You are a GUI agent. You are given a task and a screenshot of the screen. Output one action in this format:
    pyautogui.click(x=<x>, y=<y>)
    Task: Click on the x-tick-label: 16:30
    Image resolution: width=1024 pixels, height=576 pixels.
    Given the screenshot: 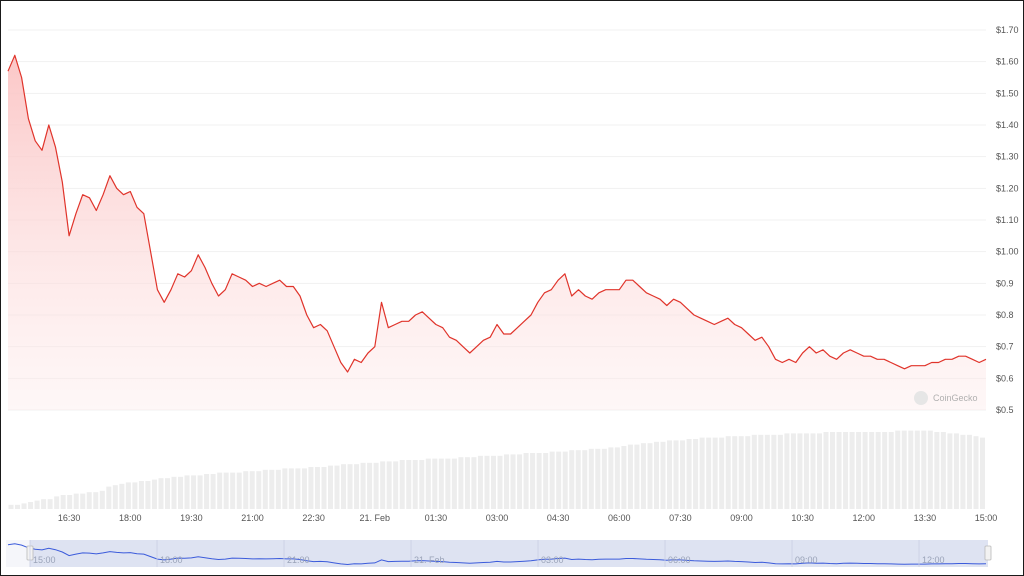 What is the action you would take?
    pyautogui.click(x=69, y=518)
    